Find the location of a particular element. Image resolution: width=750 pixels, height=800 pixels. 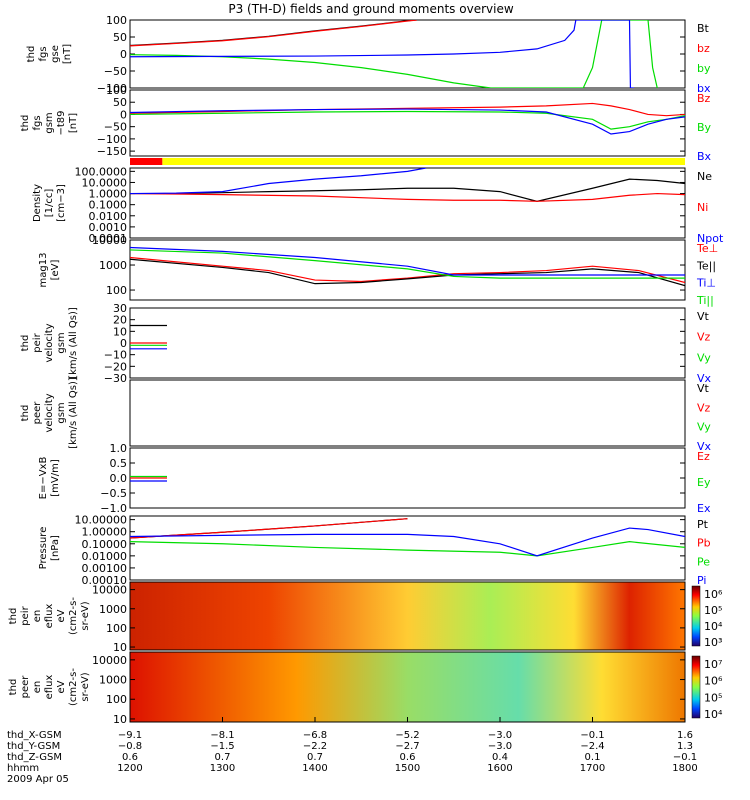

y-tick-label: 20 is located at coordinates (120, 320).